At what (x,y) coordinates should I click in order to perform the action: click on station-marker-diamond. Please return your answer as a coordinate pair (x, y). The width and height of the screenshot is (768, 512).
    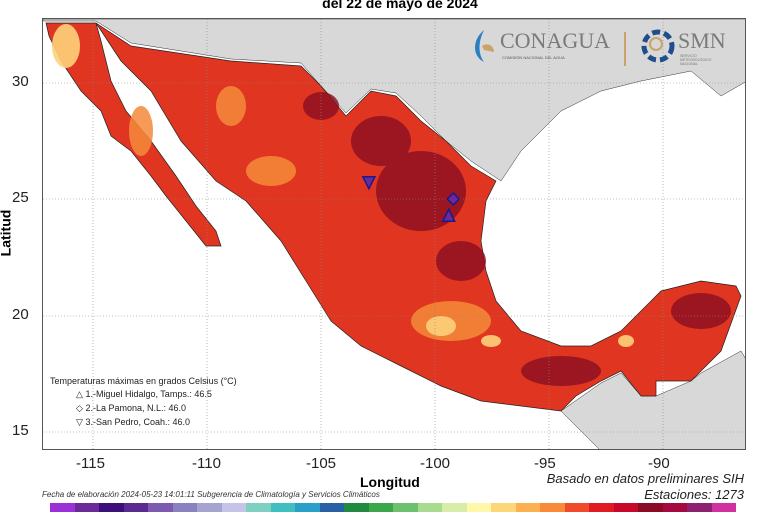
    Looking at the image, I should click on (453, 199).